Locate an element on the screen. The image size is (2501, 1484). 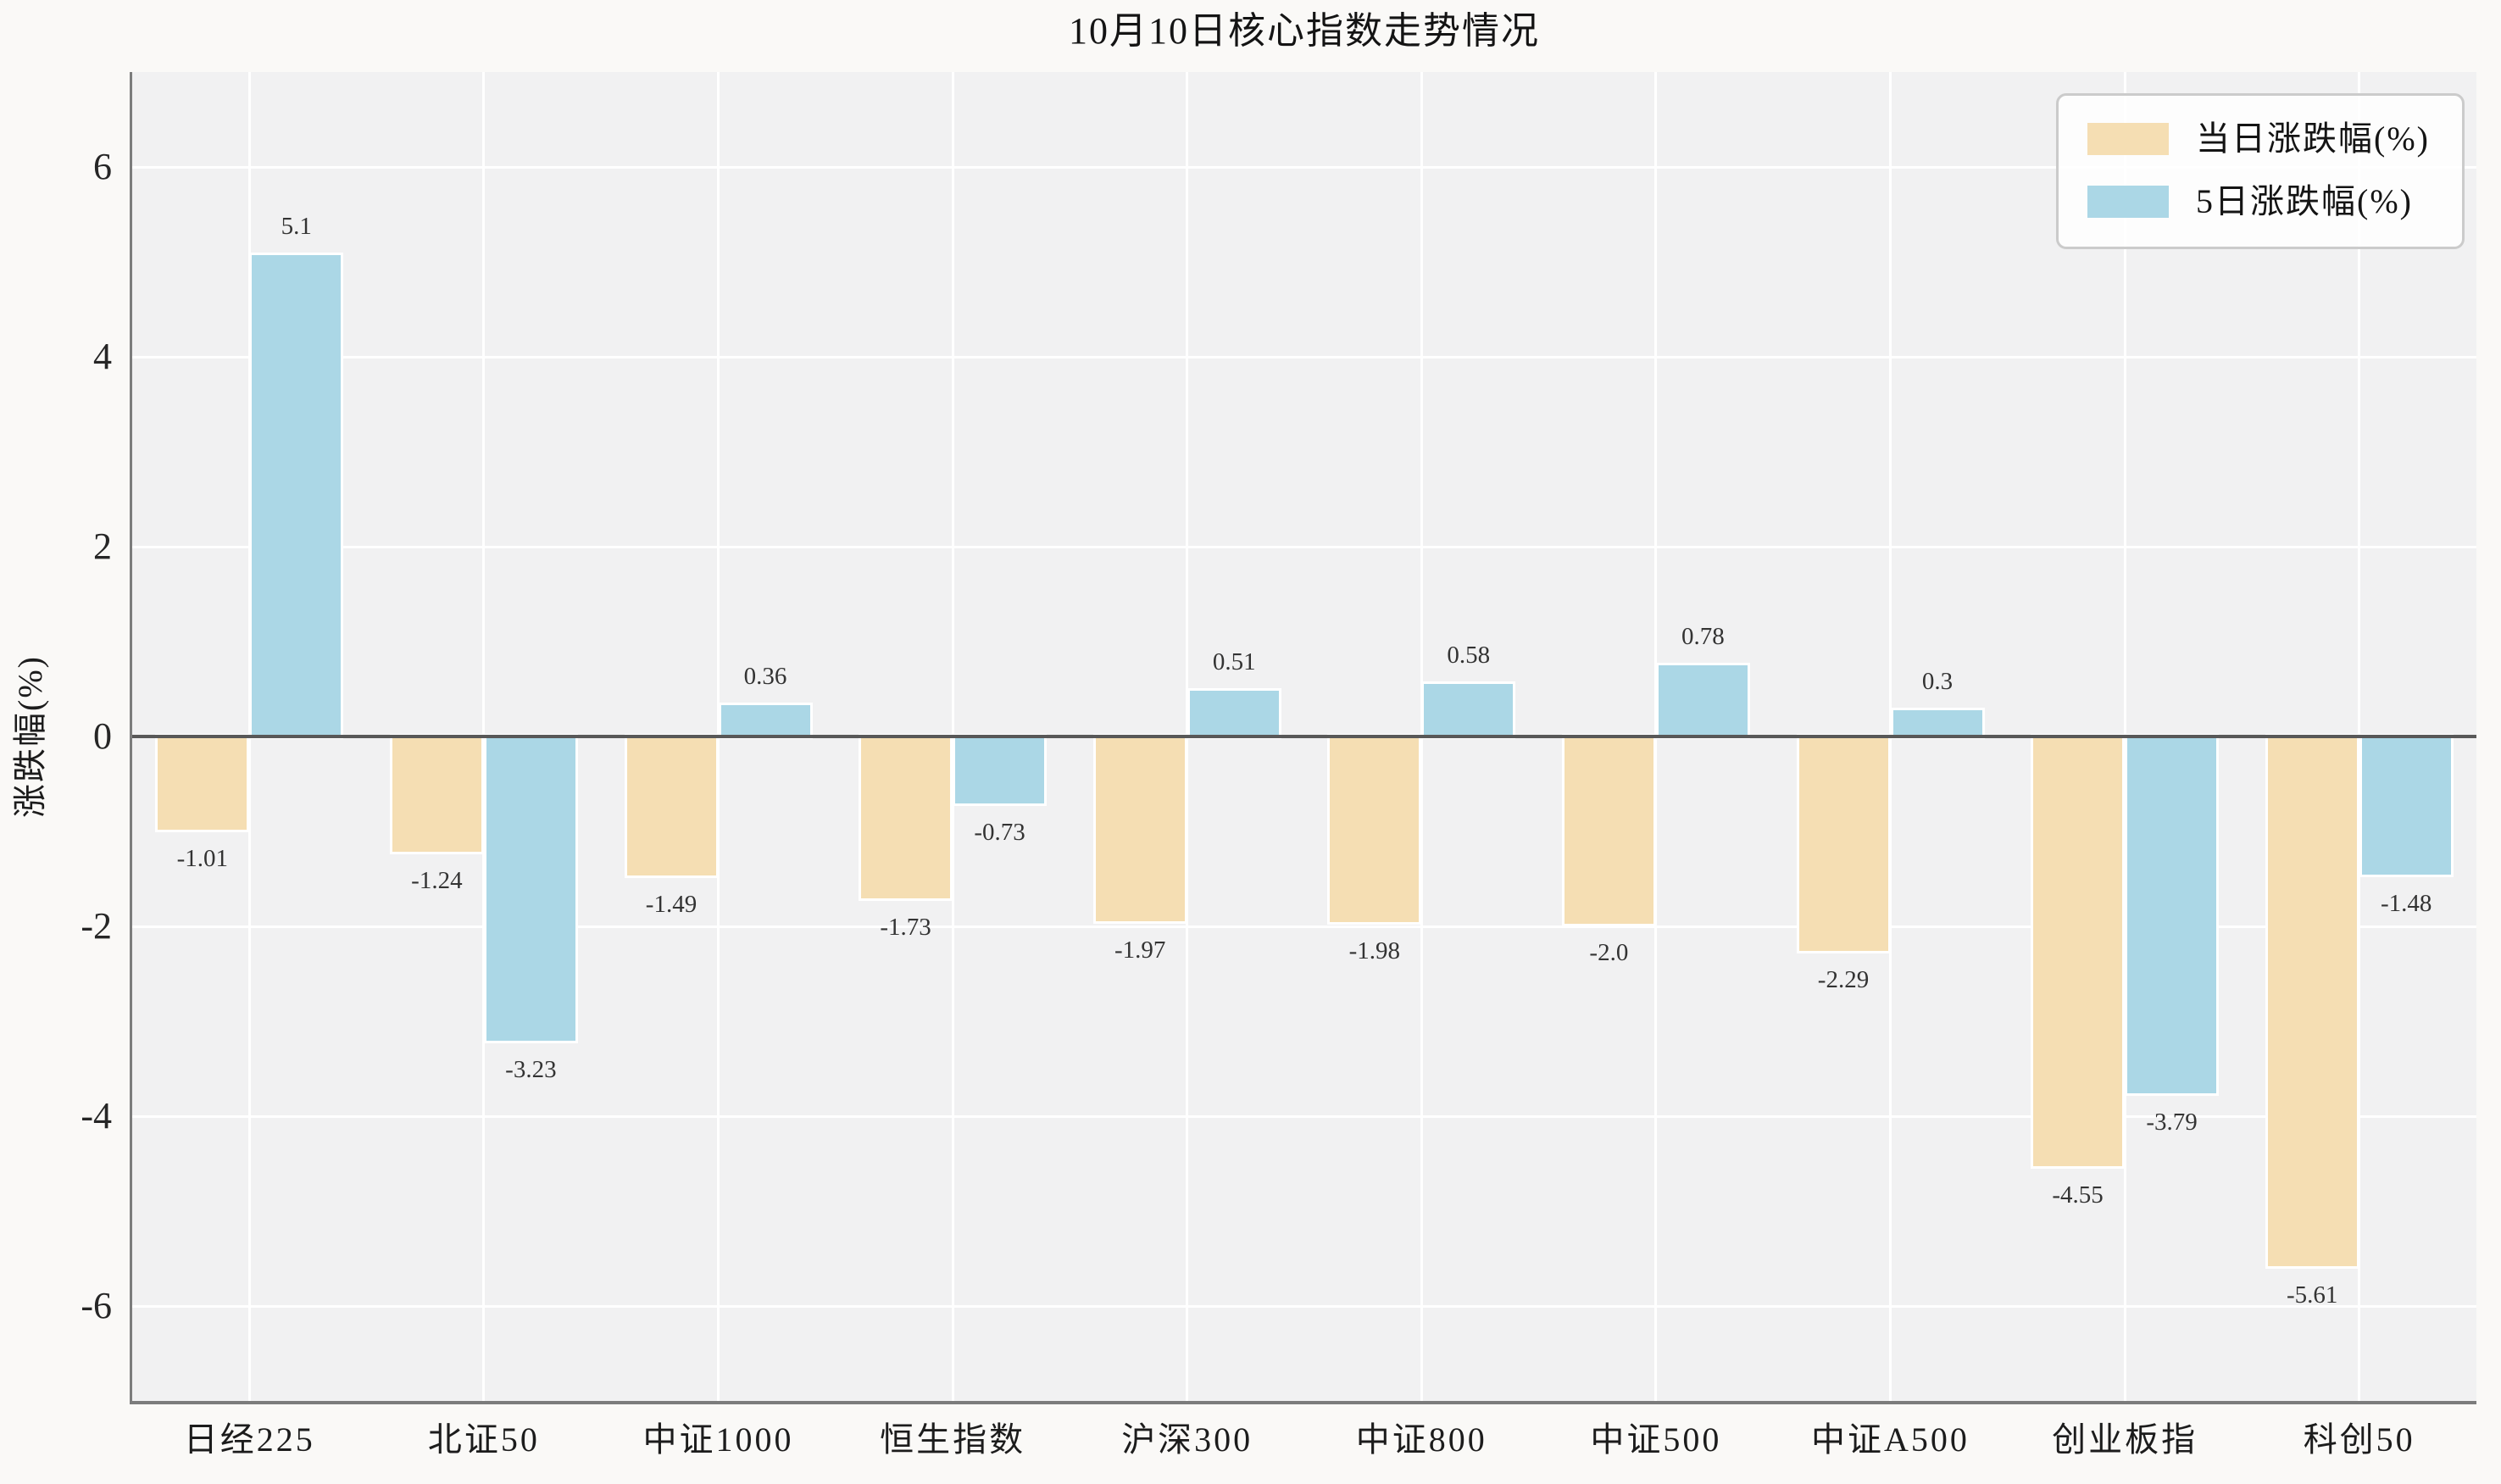
bar-value-label: -3.23 is located at coordinates (531, 1069).